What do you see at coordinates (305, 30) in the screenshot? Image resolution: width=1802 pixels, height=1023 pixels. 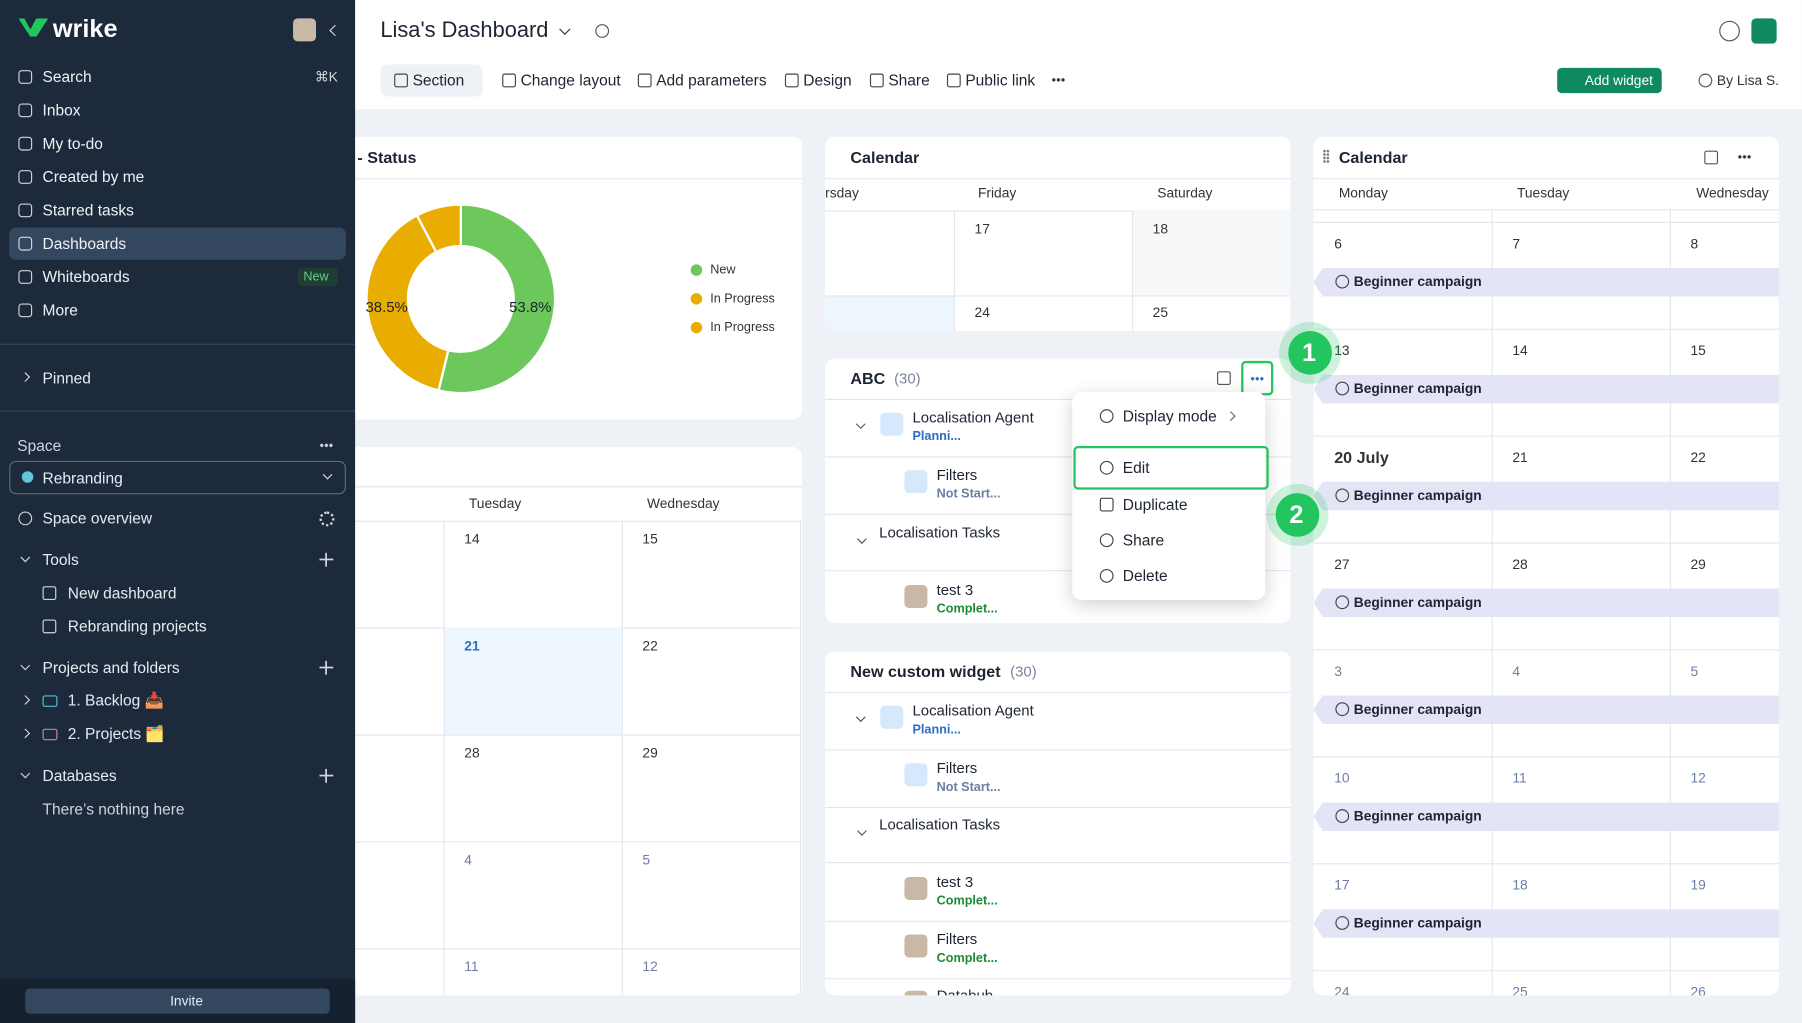 I see `user-avatar` at bounding box center [305, 30].